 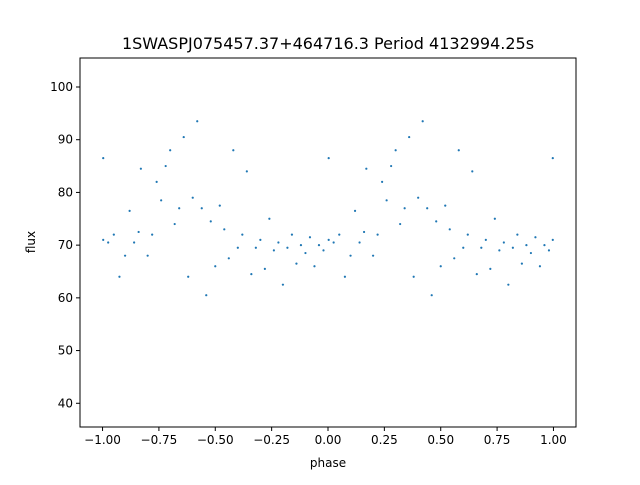 I want to click on x-axis: −1.00 −0.75 −0.50 −0.25 0.00 0.25 0.50 0.75 1.00, so click(x=325, y=437).